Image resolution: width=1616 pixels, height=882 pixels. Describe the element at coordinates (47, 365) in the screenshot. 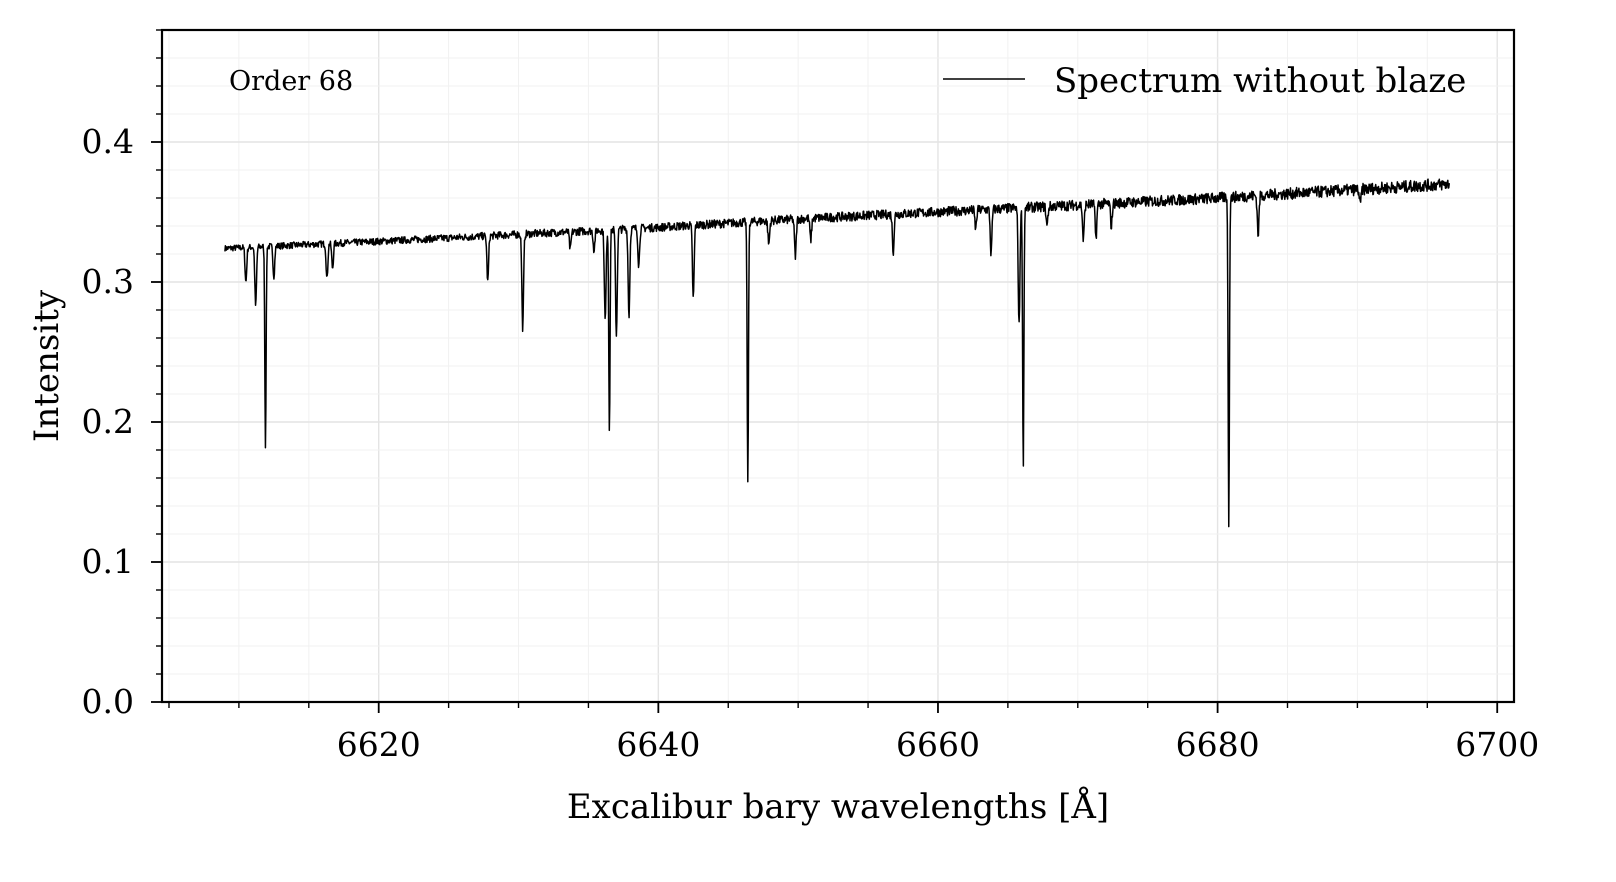

I see `y-axis-label: Intensity` at that location.